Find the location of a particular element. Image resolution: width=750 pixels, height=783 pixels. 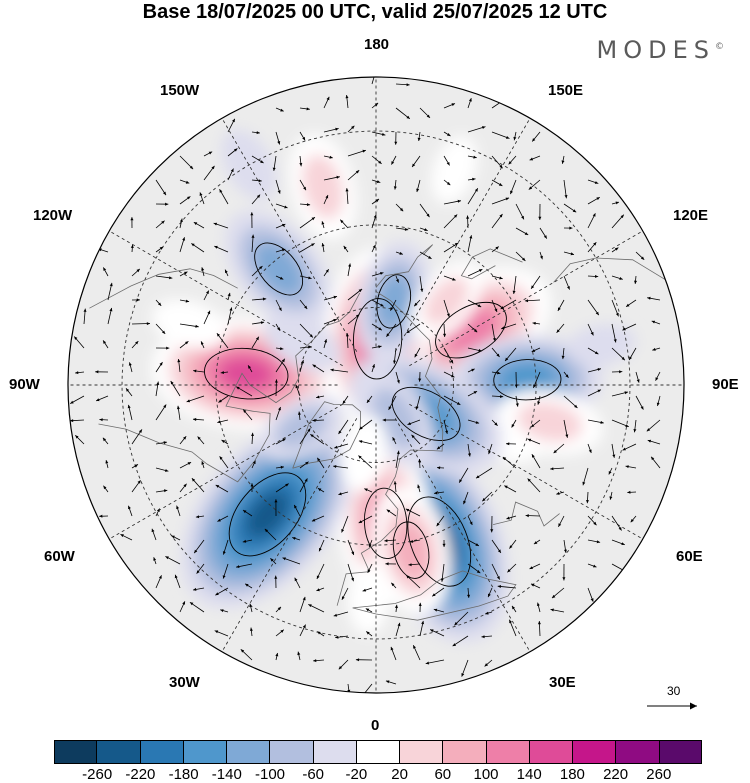

height-contour is located at coordinates (279, 269).